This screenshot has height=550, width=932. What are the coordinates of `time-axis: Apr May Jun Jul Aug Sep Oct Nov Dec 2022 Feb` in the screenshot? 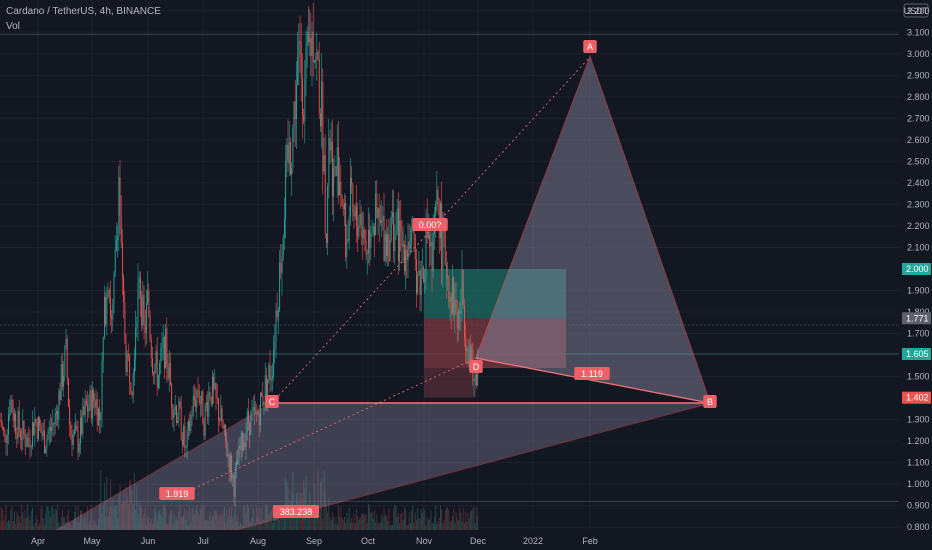 It's located at (449, 540).